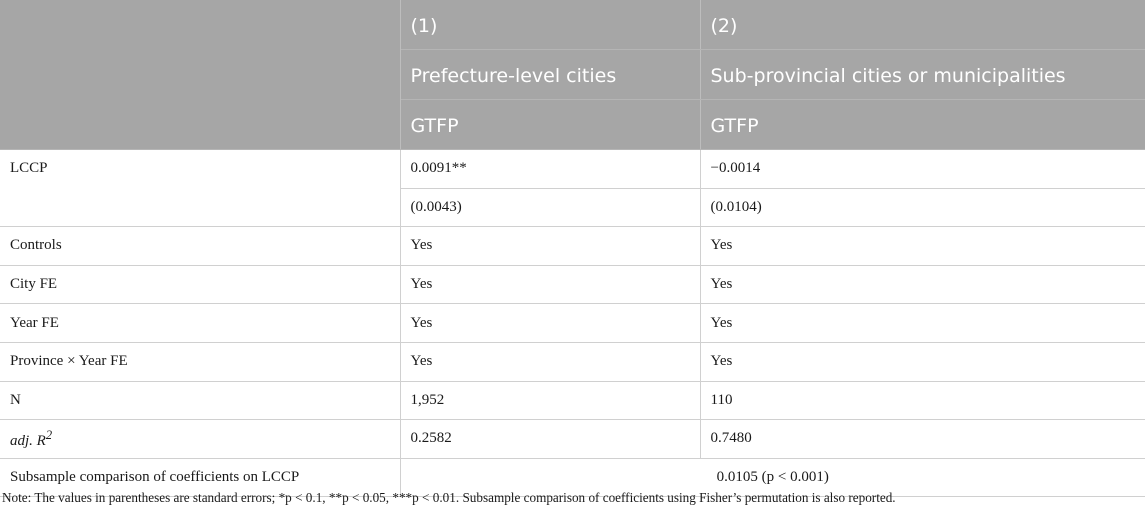  Describe the element at coordinates (922, 284) in the screenshot. I see `city-fe-col2: Yes` at that location.